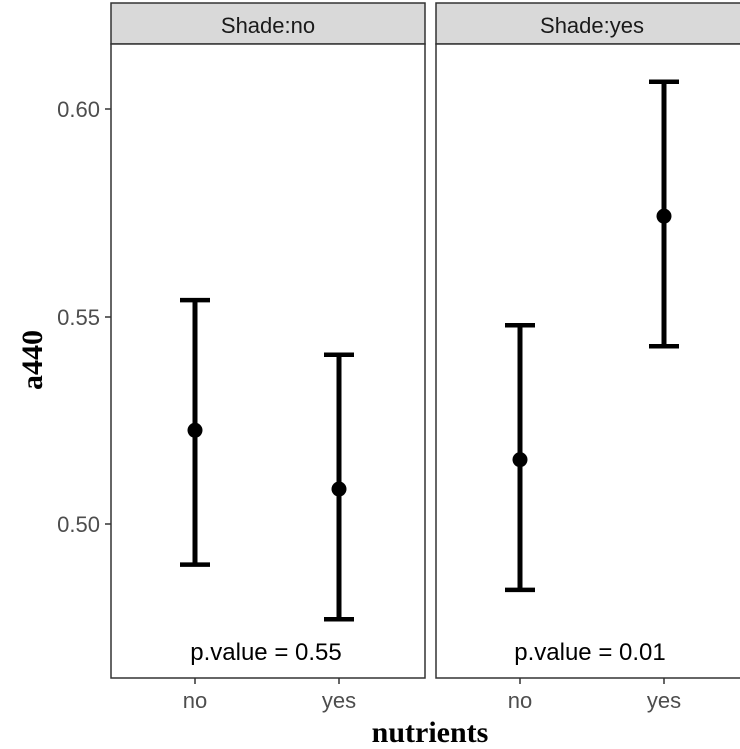 Image resolution: width=740 pixels, height=749 pixels. Describe the element at coordinates (32, 360) in the screenshot. I see `y-axis-title: a440` at that location.